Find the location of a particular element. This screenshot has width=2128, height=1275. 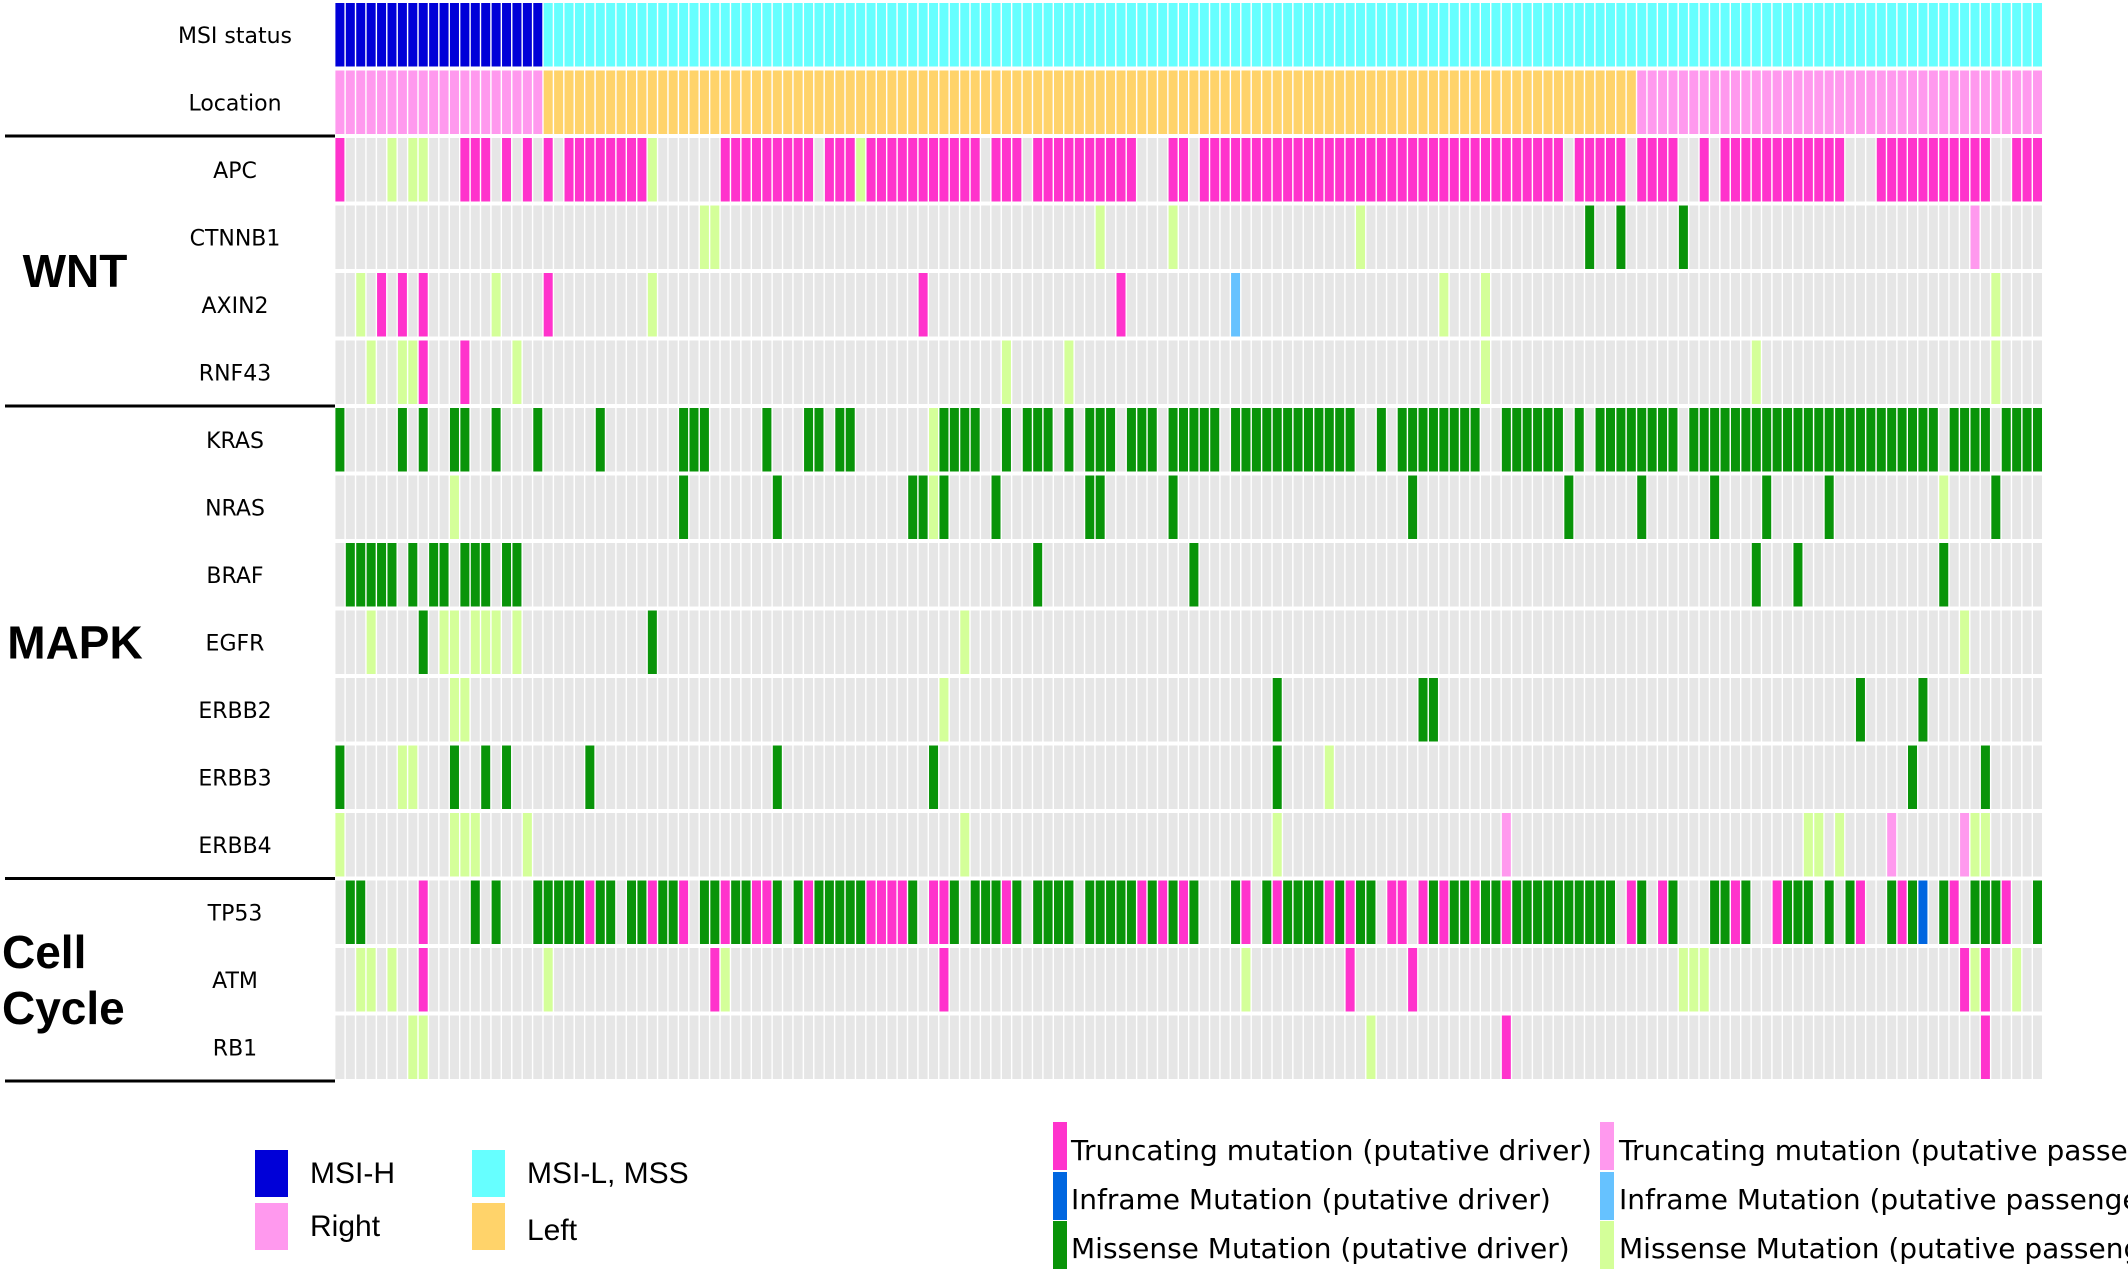

gene-erbb4-row is located at coordinates (1188, 845).